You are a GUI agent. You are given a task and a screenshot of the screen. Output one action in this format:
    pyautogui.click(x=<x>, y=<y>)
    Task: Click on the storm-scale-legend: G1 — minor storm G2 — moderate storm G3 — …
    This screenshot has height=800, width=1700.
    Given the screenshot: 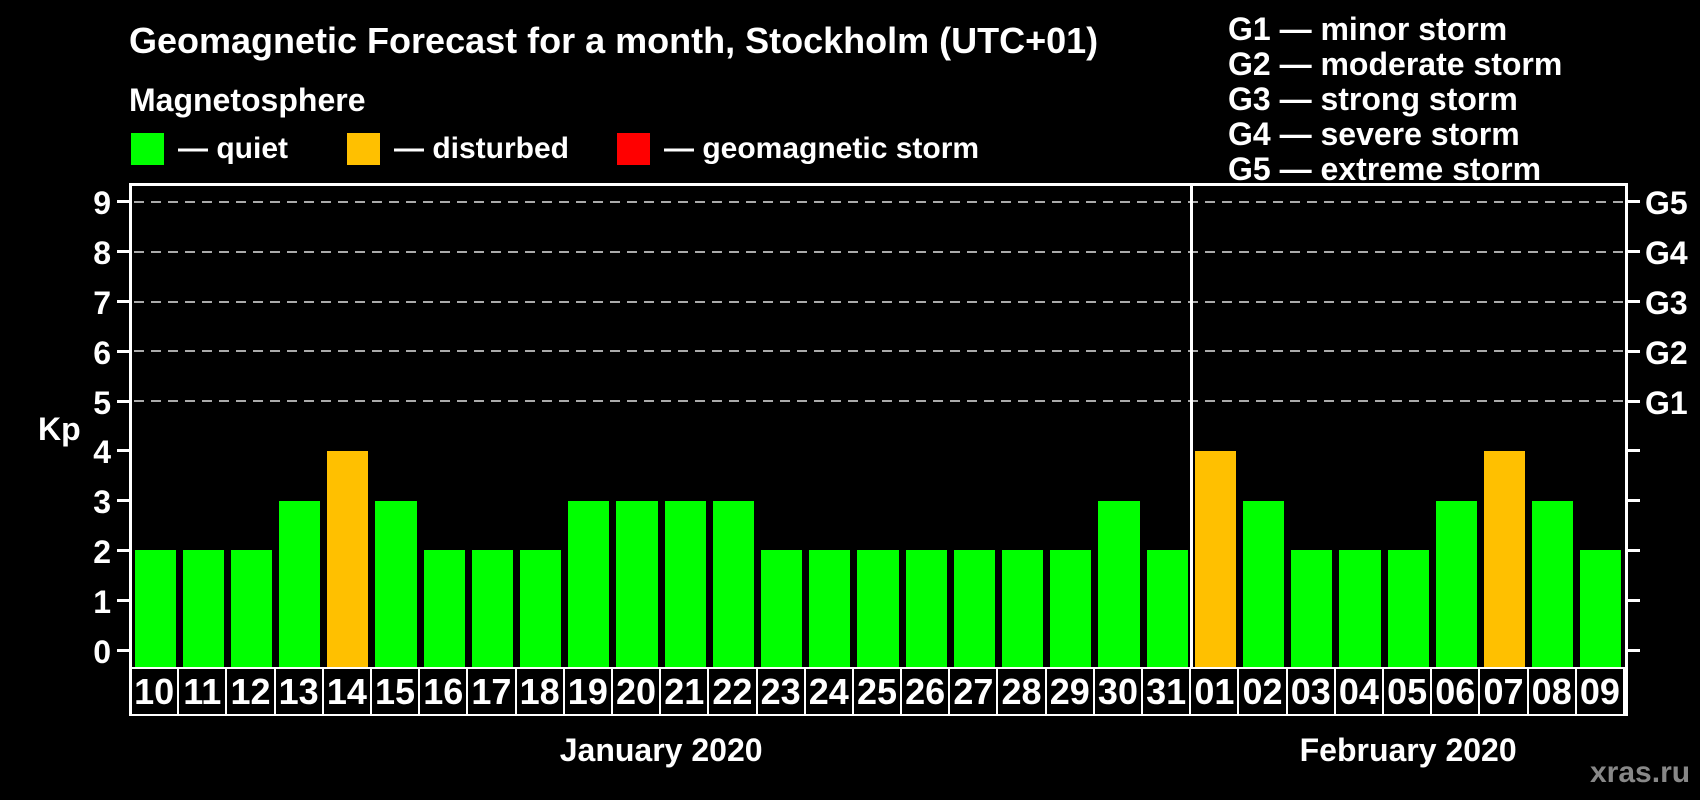 What is the action you would take?
    pyautogui.click(x=1395, y=99)
    